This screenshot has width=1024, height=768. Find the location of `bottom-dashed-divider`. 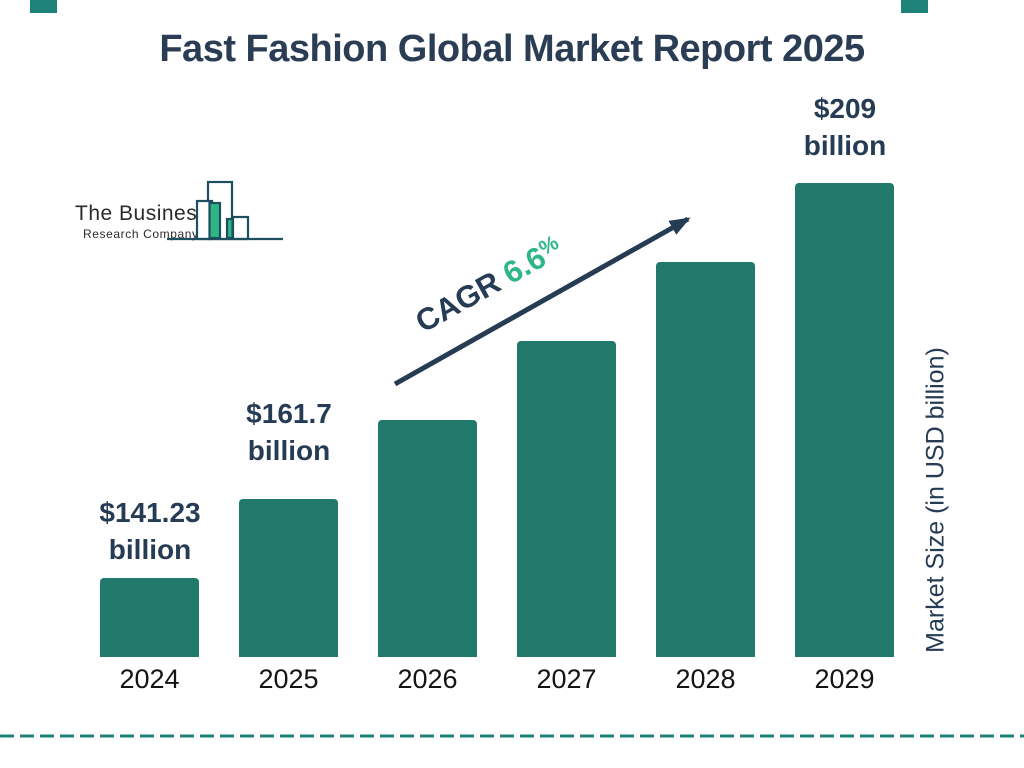

bottom-dashed-divider is located at coordinates (512, 736).